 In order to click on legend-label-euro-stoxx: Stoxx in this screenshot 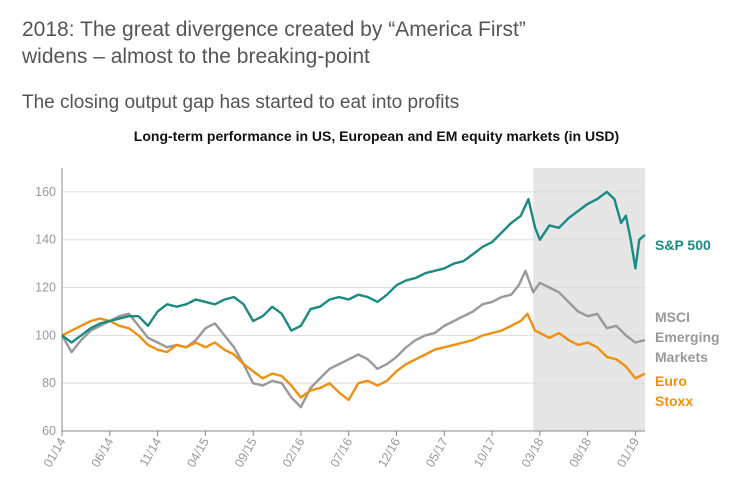, I will do `click(674, 401)`.